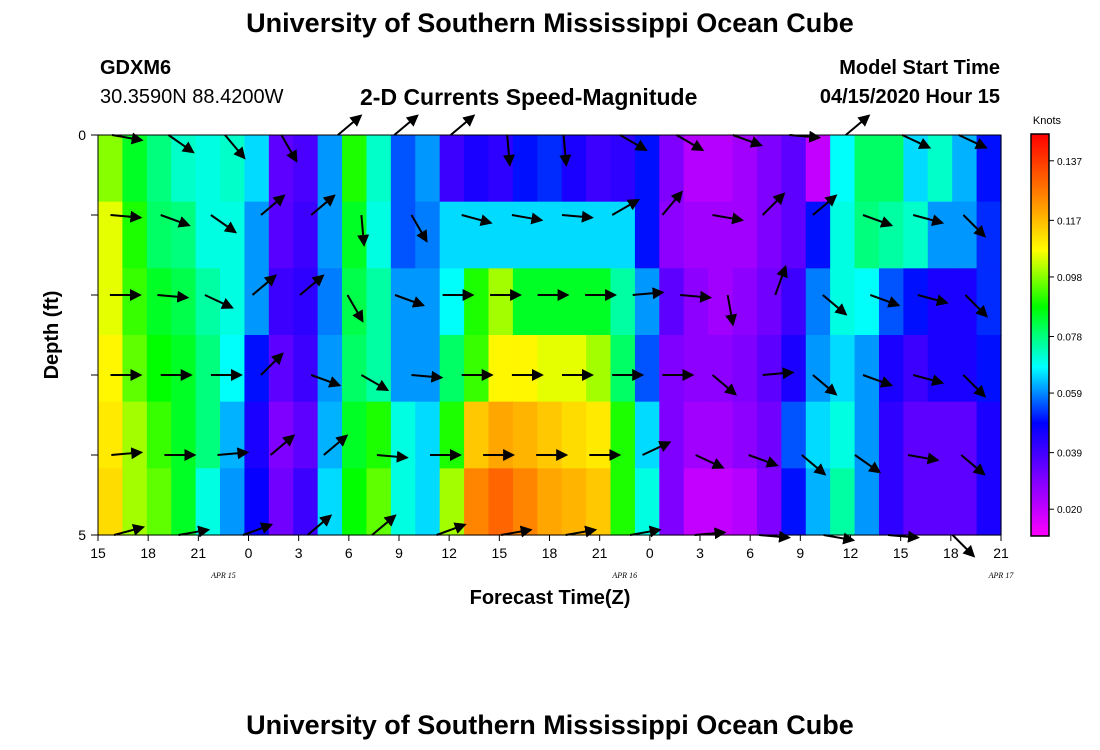  Describe the element at coordinates (192, 97) in the screenshot. I see `station-coords: 30.3590N 88.4200W` at that location.